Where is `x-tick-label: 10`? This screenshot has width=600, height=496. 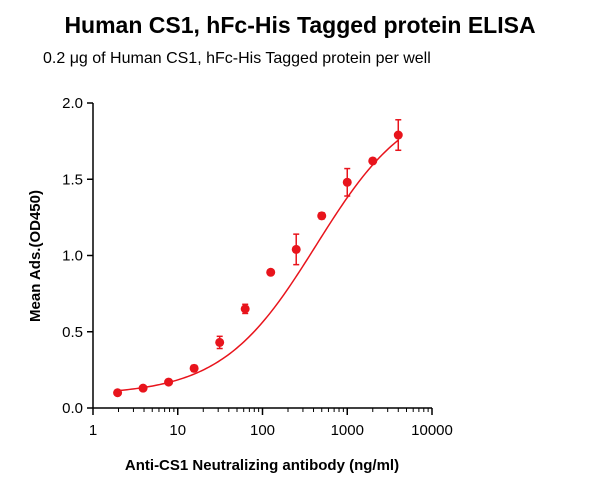
x-tick-label: 10 is located at coordinates (177, 430).